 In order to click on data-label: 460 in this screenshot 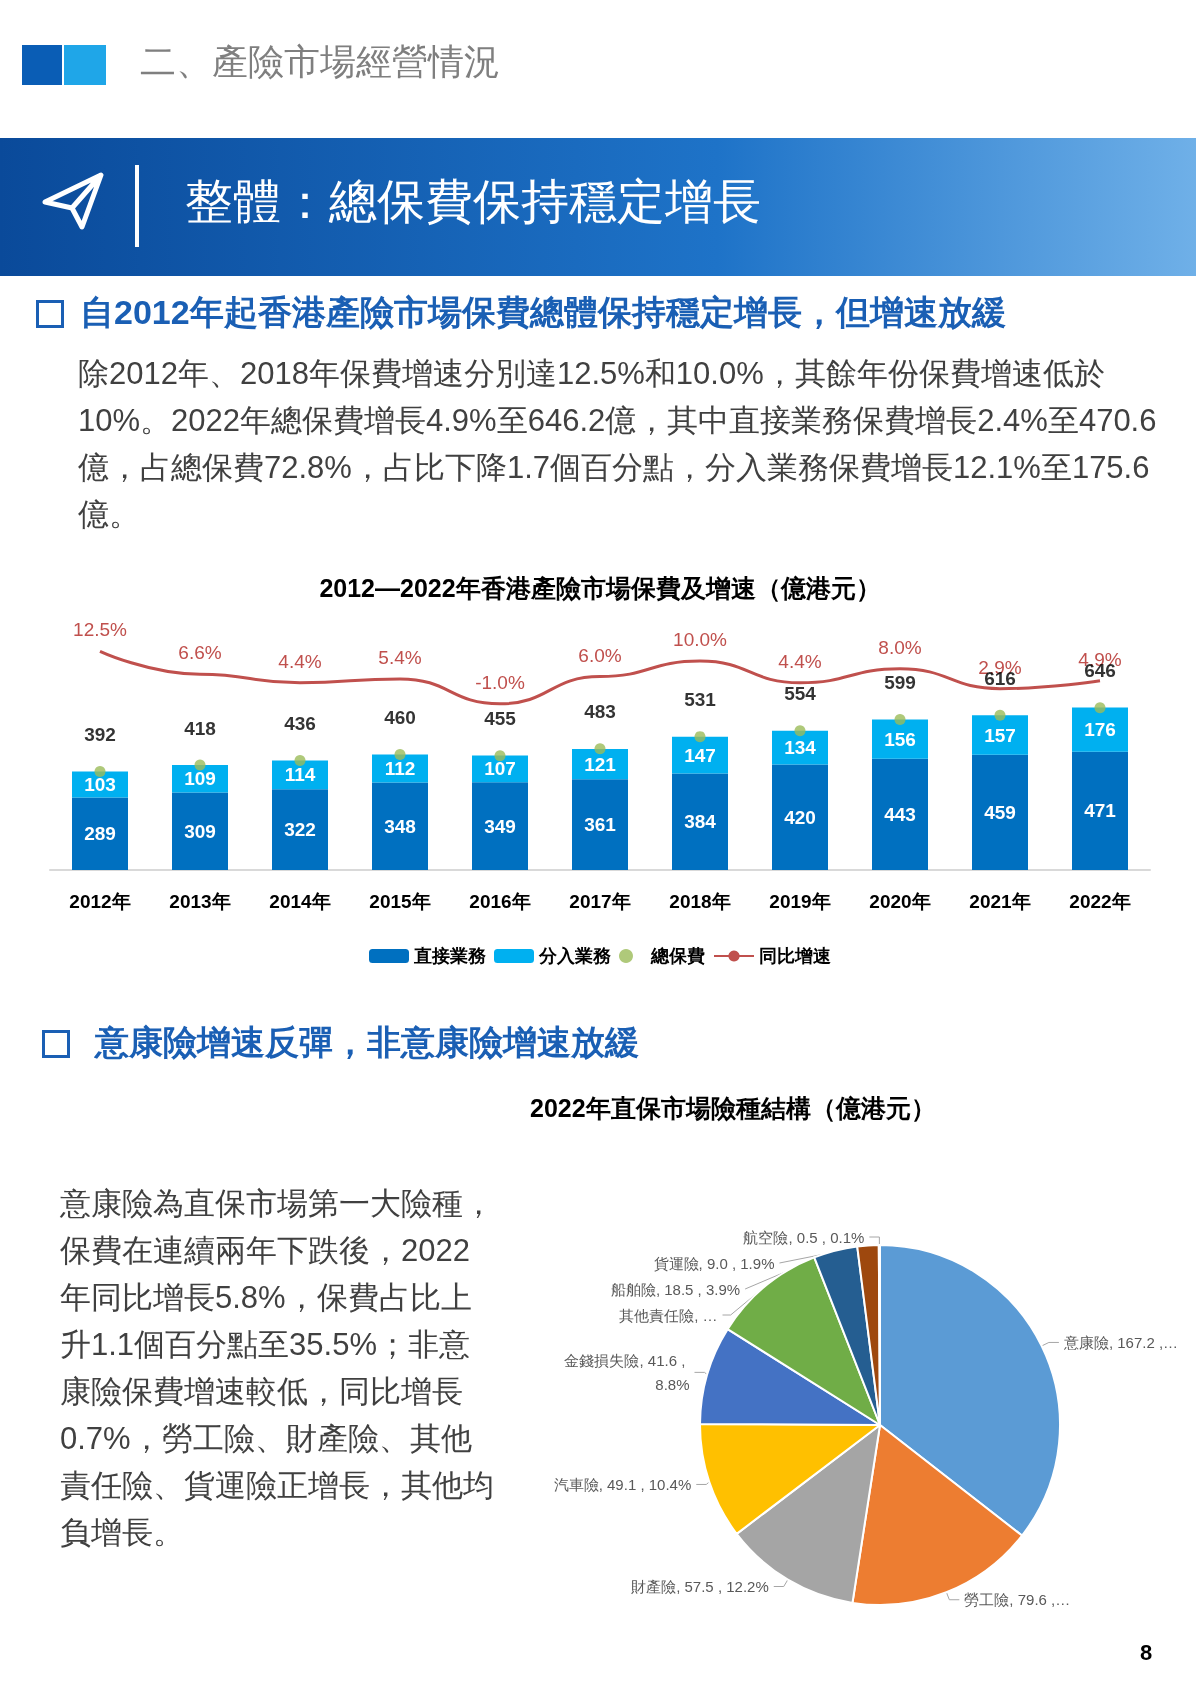, I will do `click(400, 717)`.